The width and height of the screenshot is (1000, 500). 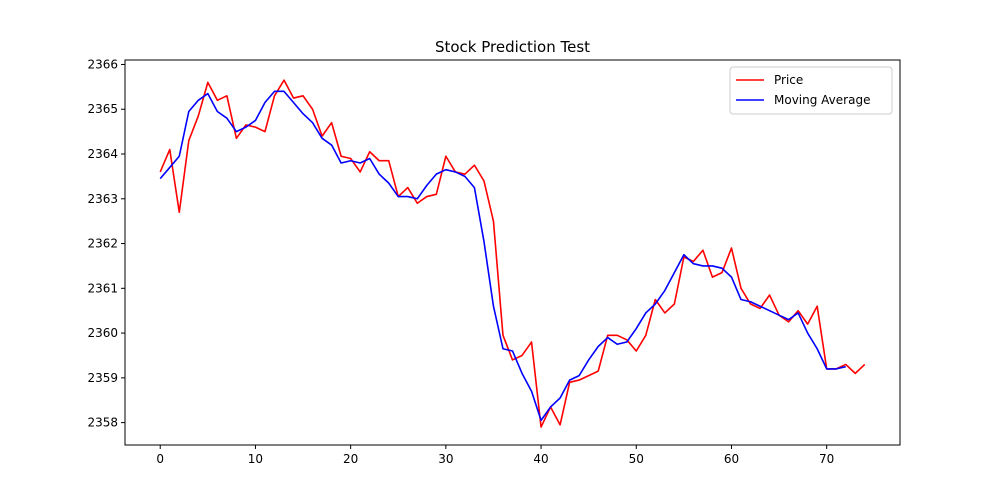 I want to click on legend-label-price: Price, so click(x=788, y=80).